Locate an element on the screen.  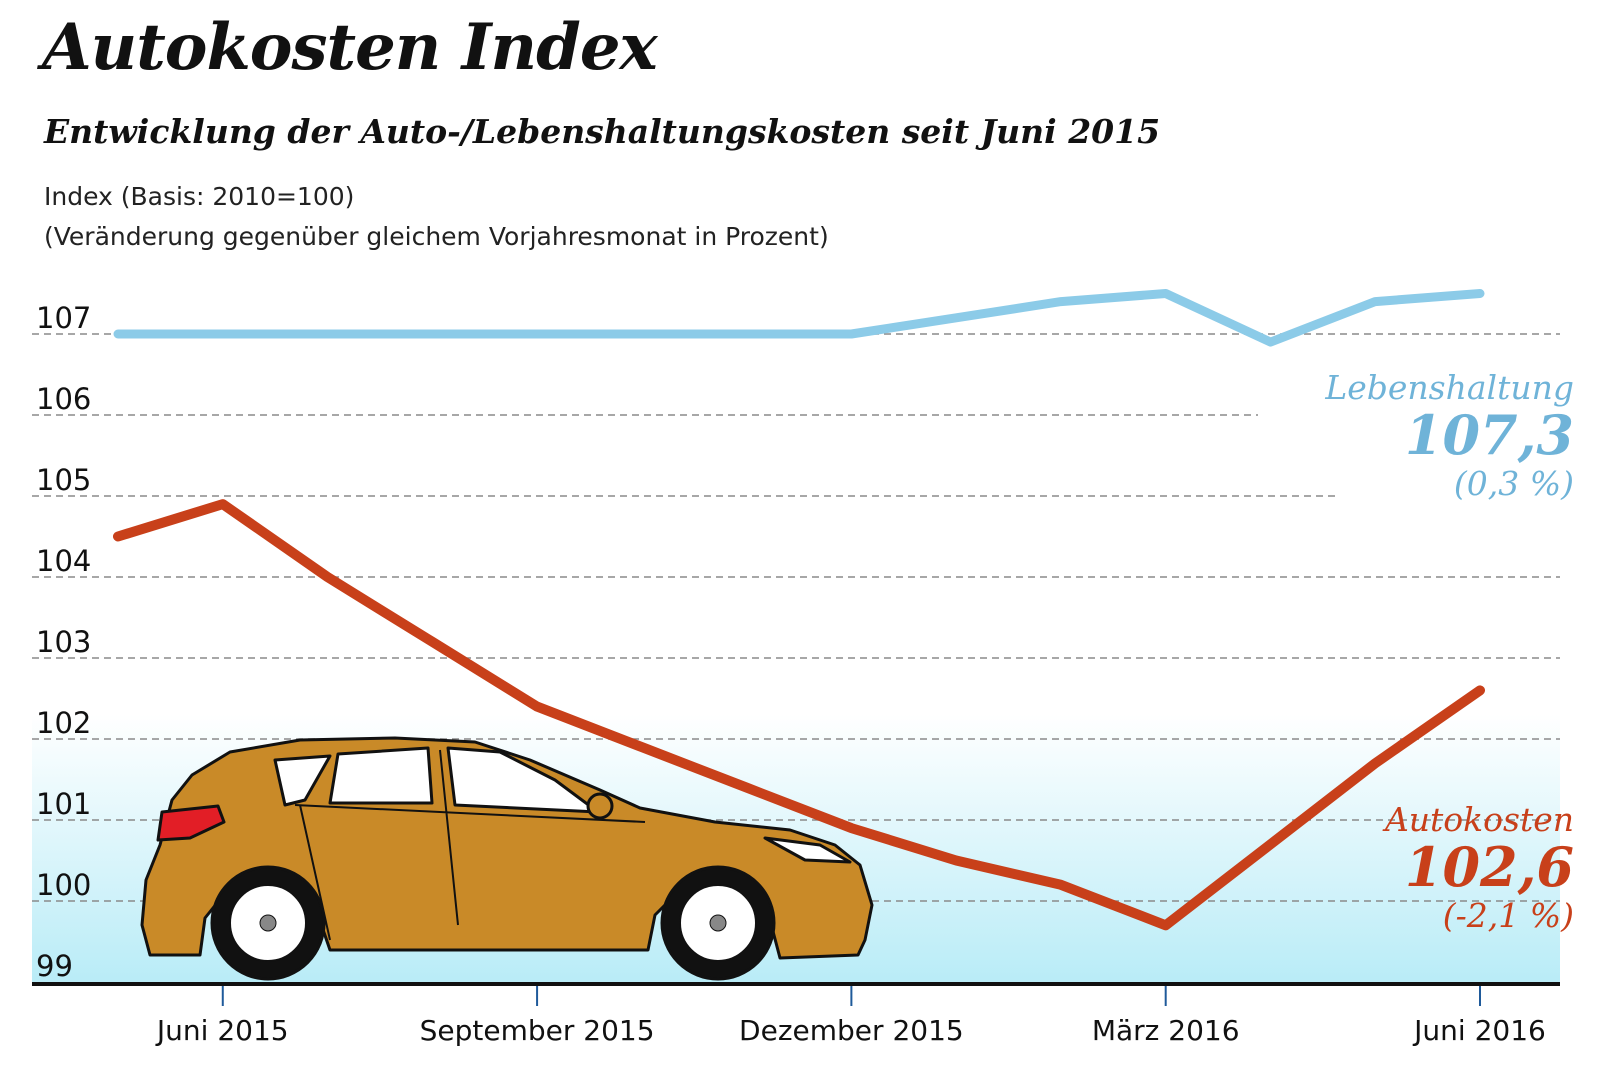
x-tick-label: Juni 2016 is located at coordinates (1479, 1030).